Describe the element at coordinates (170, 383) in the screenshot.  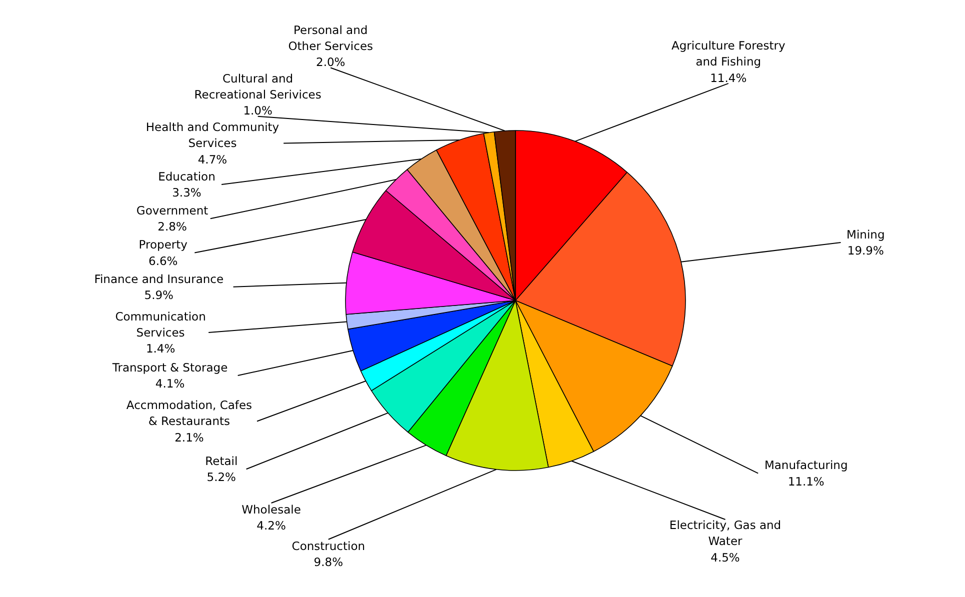
I see `data-label: 4.1%` at that location.